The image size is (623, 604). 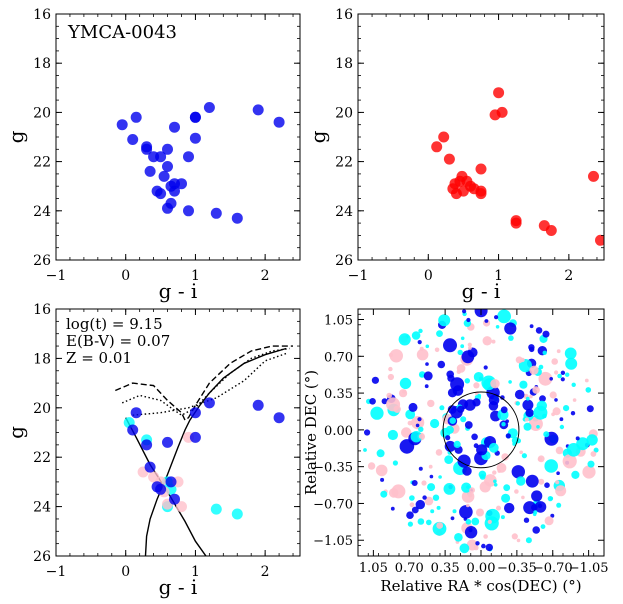 I want to click on x-tick-label: 0.70, so click(x=409, y=568).